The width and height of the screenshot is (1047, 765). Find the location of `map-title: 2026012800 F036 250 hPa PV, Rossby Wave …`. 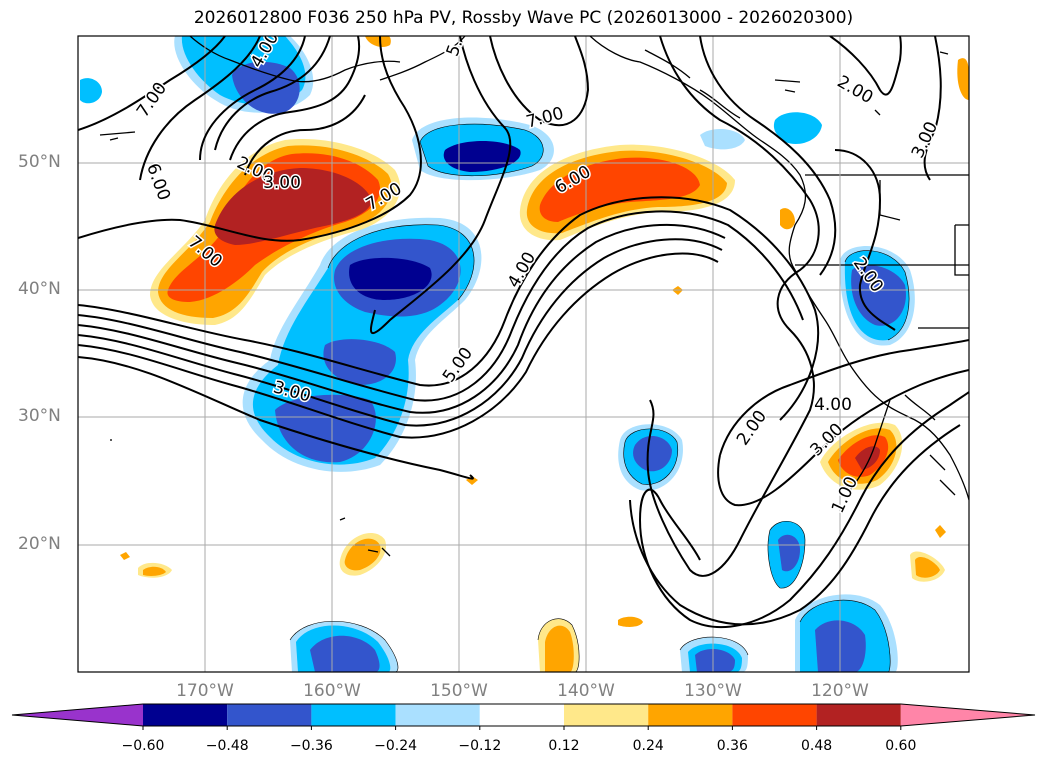

map-title: 2026012800 F036 250 hPa PV, Rossby Wave … is located at coordinates (523, 18).